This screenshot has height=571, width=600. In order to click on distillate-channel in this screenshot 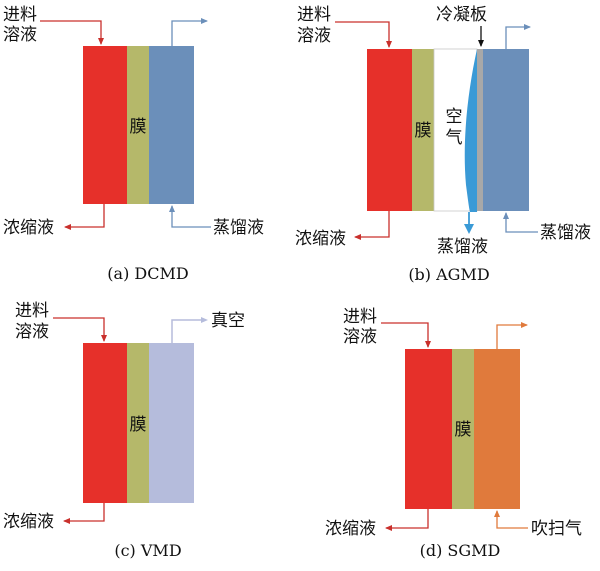, I will do `click(171, 125)`.